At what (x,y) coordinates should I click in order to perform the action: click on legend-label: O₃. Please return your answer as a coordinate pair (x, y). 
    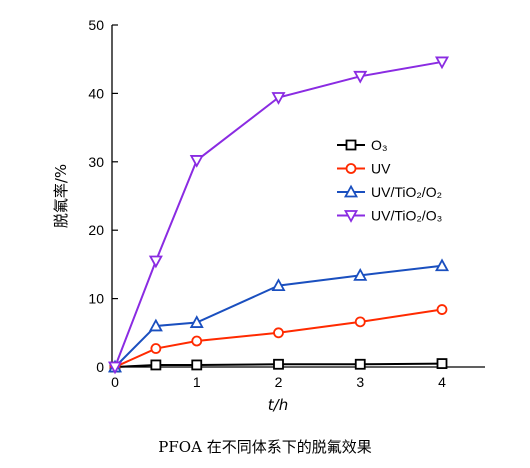
    Looking at the image, I should click on (379, 145).